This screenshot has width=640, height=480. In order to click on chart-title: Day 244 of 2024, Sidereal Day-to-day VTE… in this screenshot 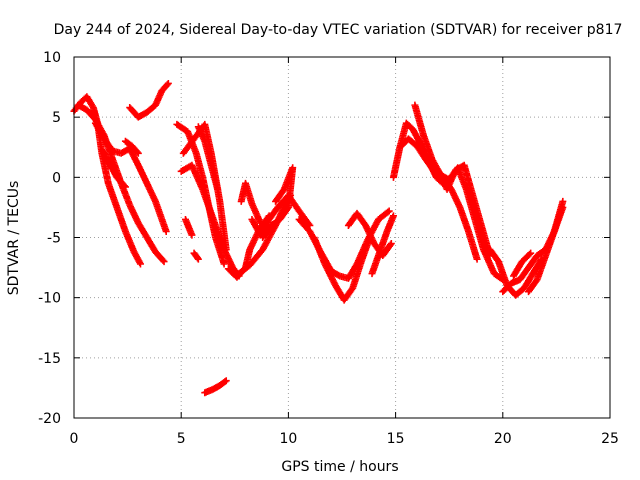, I will do `click(338, 30)`.